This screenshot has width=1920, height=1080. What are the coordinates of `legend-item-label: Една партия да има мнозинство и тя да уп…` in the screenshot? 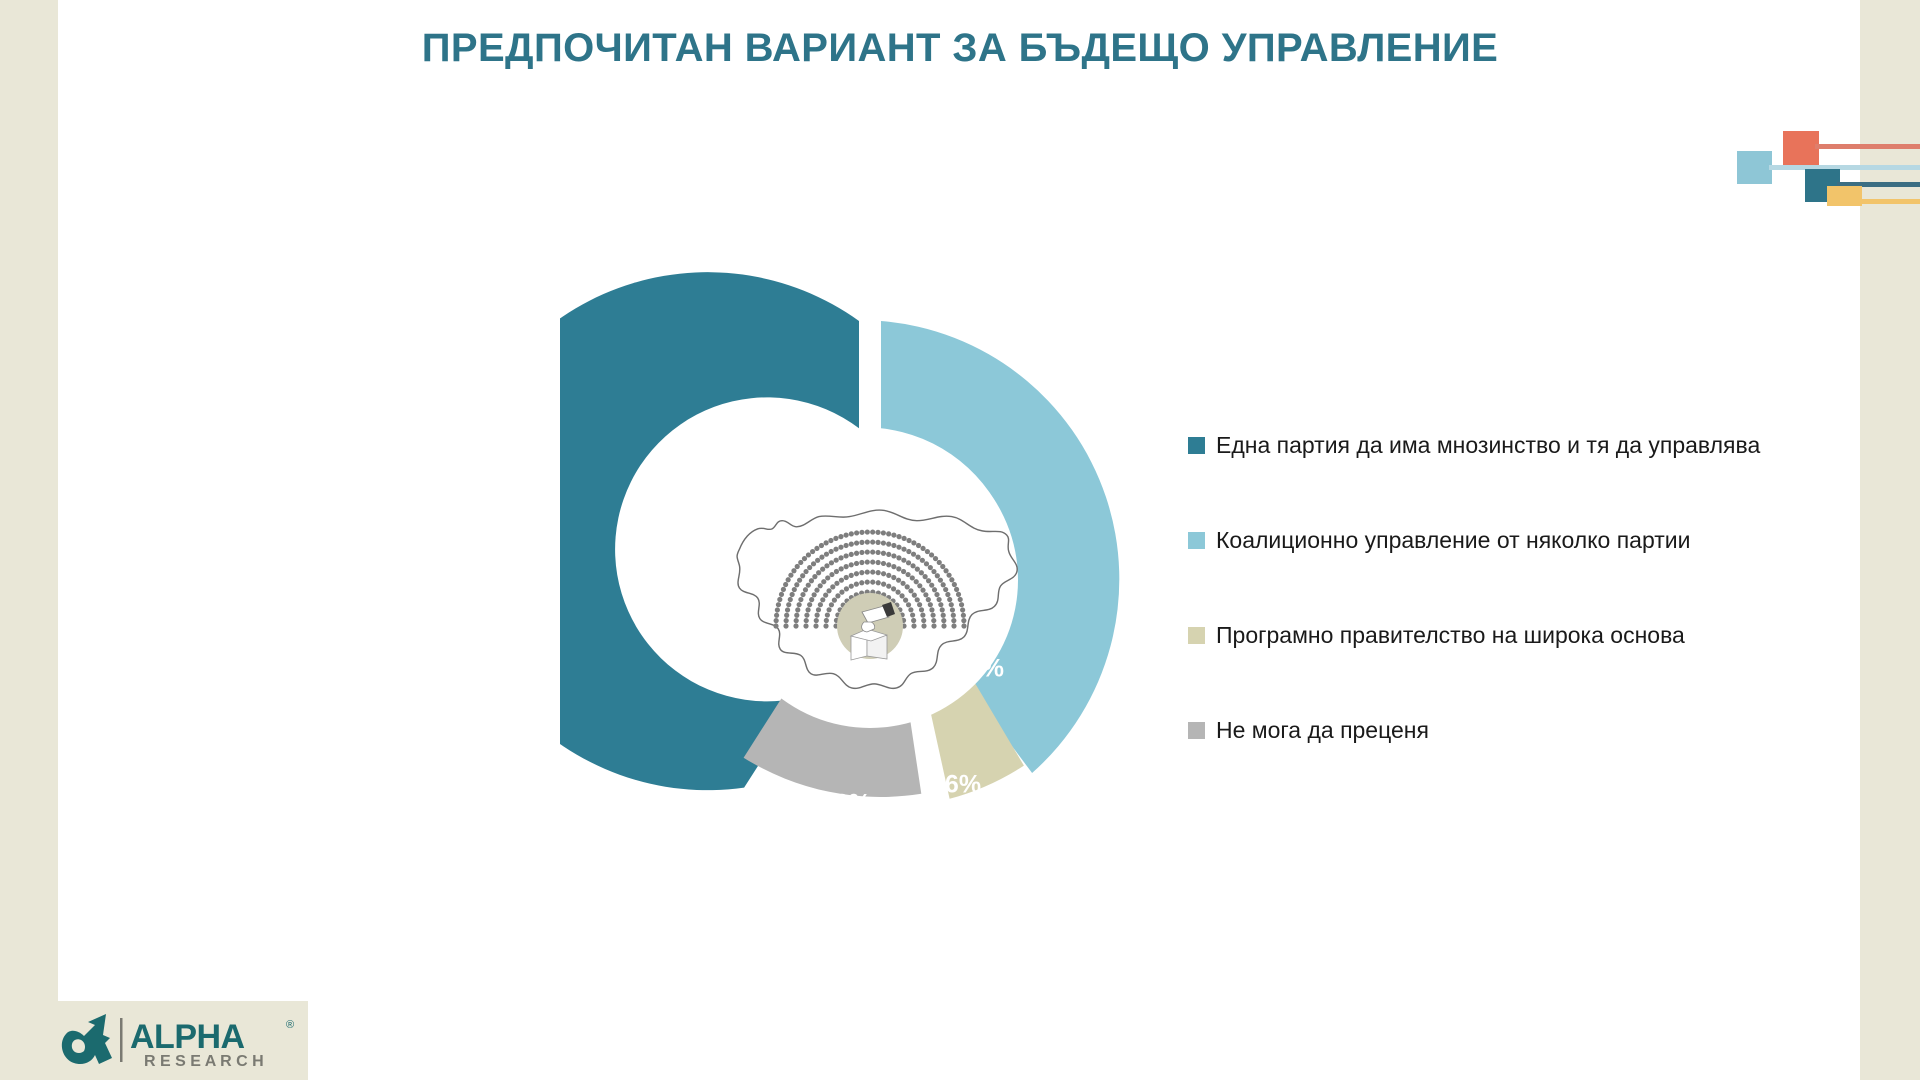 It's located at (1488, 445).